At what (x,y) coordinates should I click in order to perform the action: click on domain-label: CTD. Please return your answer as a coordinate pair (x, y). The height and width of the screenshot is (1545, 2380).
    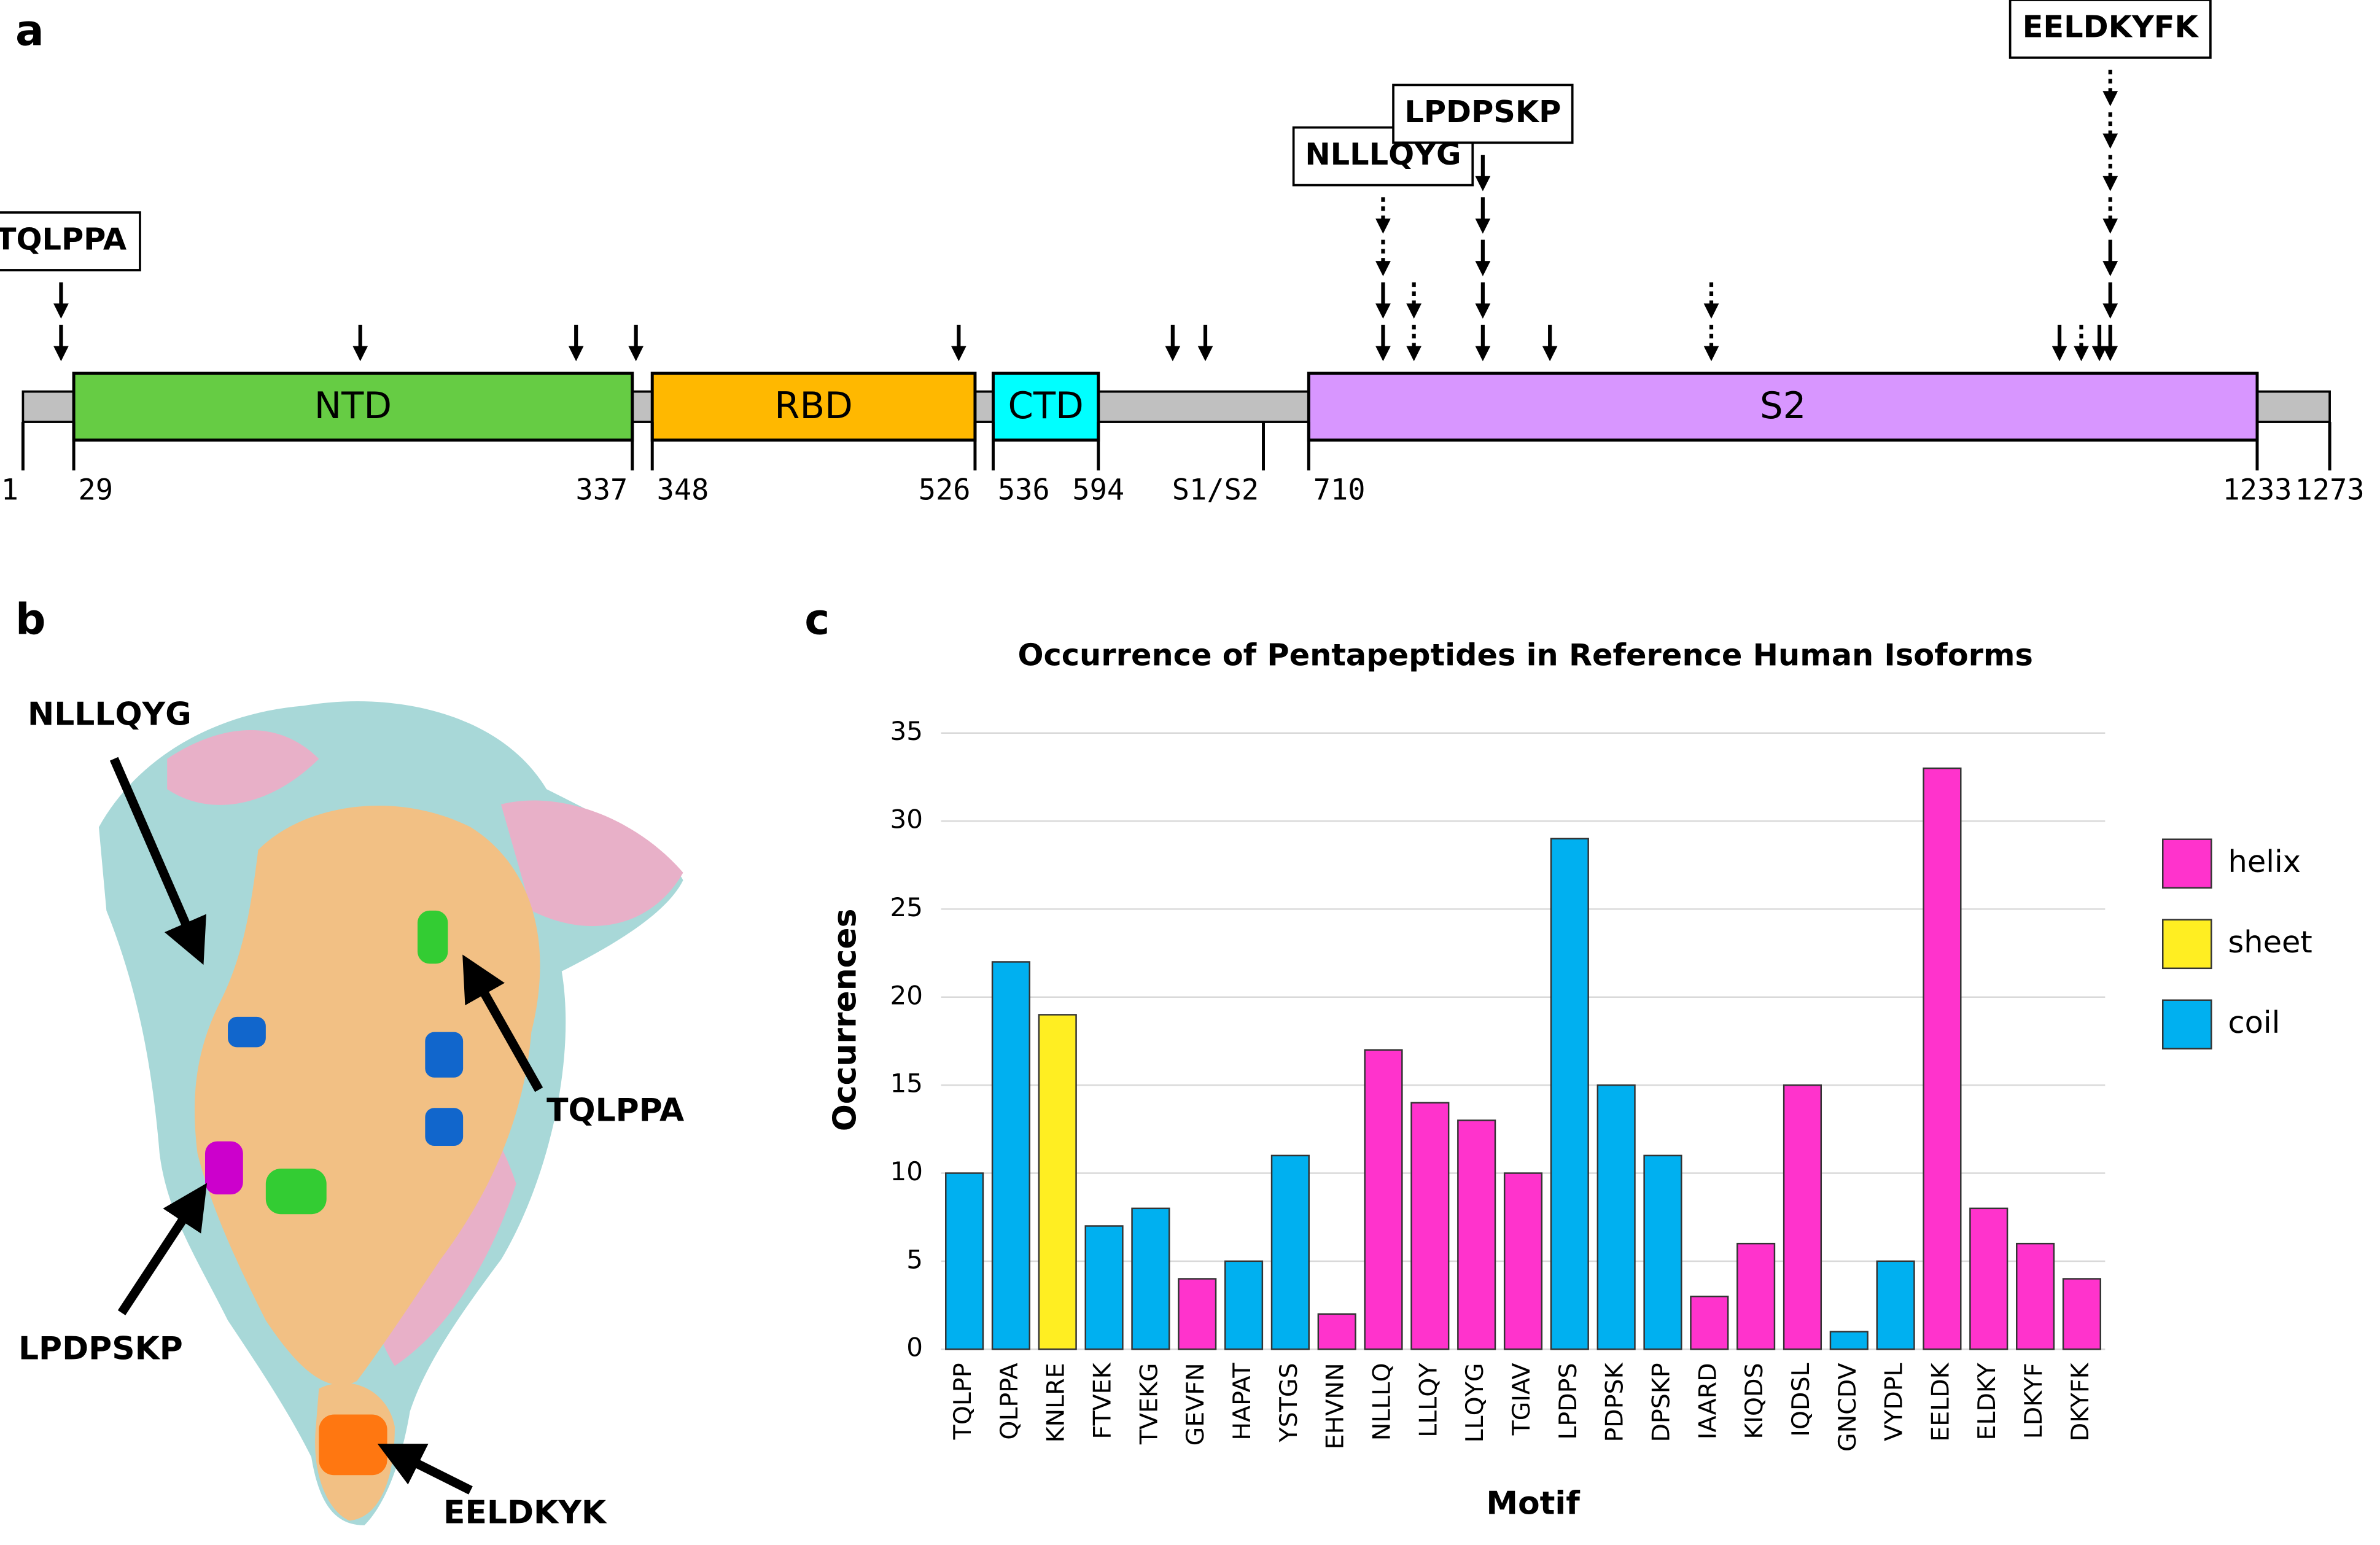
    Looking at the image, I should click on (1045, 405).